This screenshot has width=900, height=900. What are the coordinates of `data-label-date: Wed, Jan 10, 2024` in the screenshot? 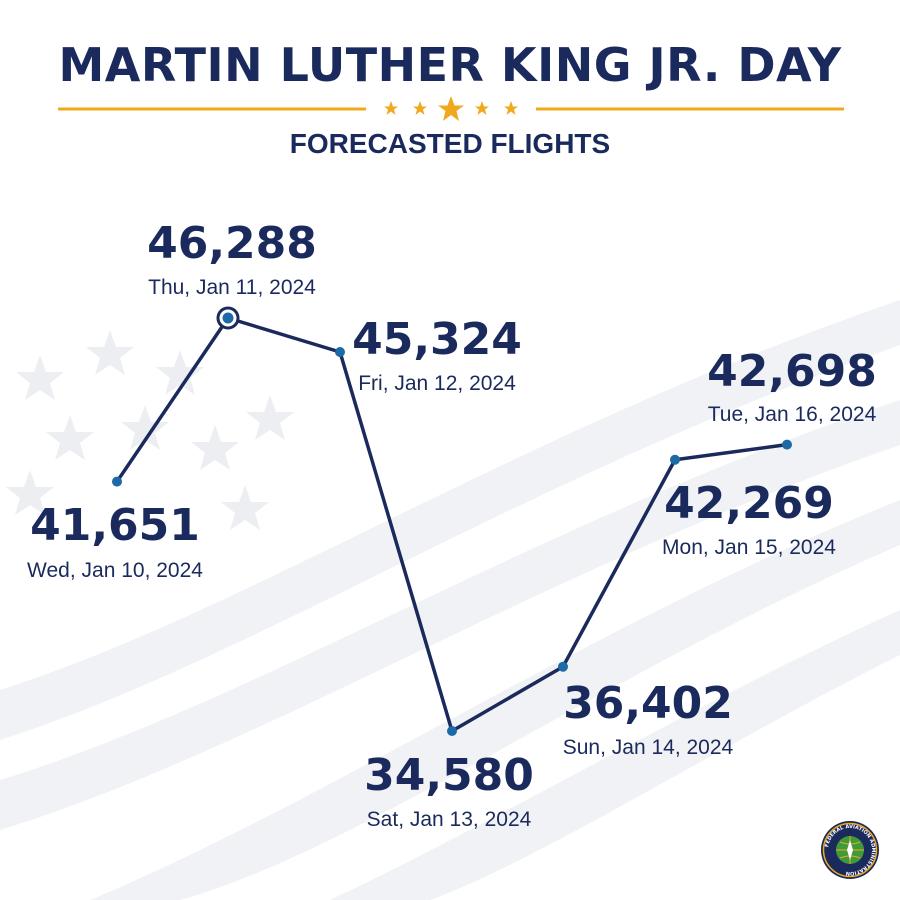 It's located at (115, 570).